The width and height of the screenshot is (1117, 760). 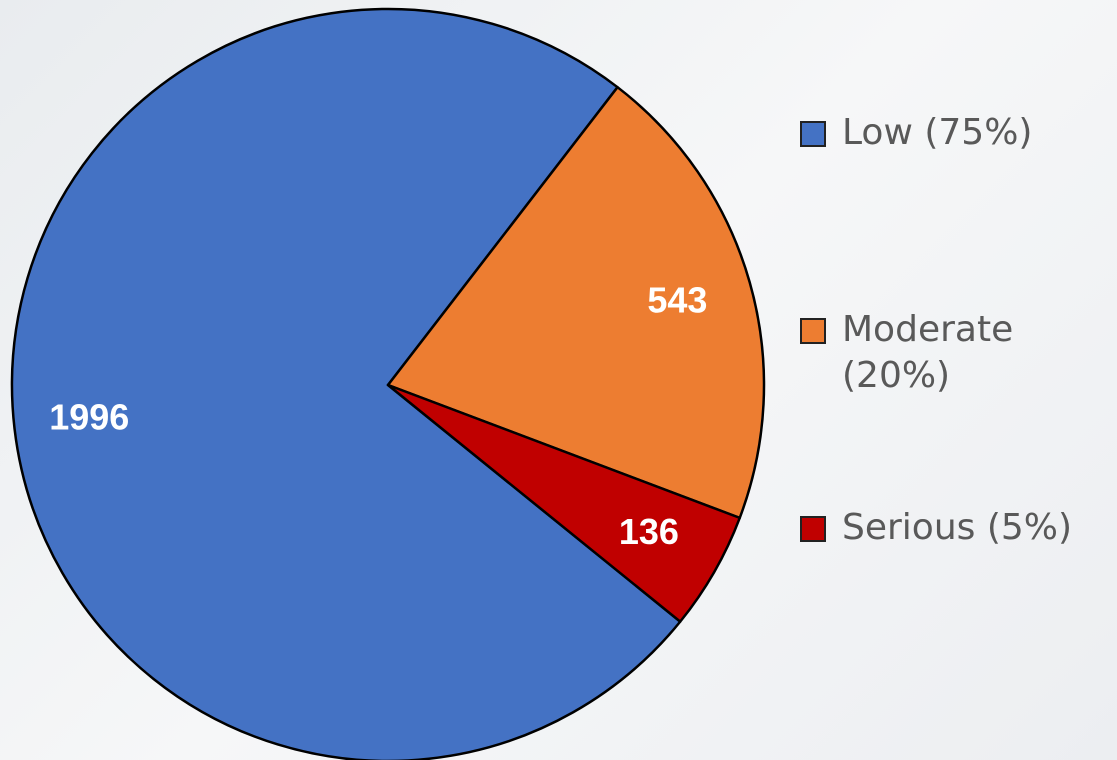 What do you see at coordinates (563, 503) in the screenshot?
I see `pie-slice` at bounding box center [563, 503].